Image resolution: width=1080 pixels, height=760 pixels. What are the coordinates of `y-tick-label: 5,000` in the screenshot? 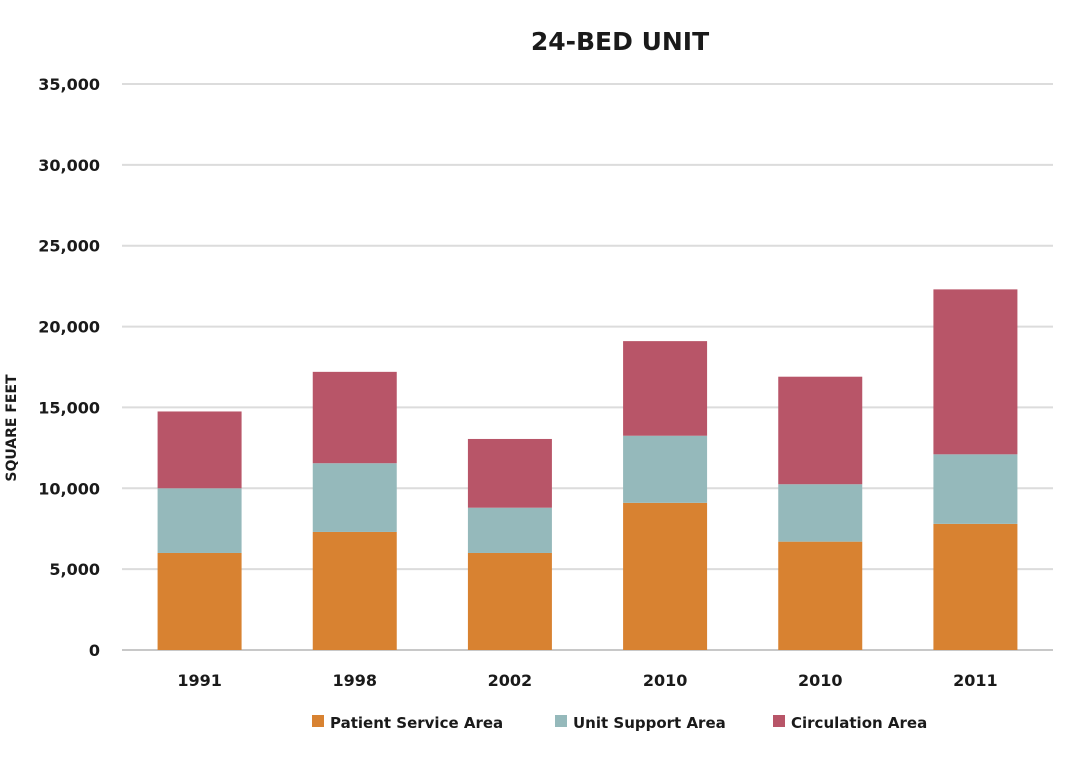 It's located at (74, 569).